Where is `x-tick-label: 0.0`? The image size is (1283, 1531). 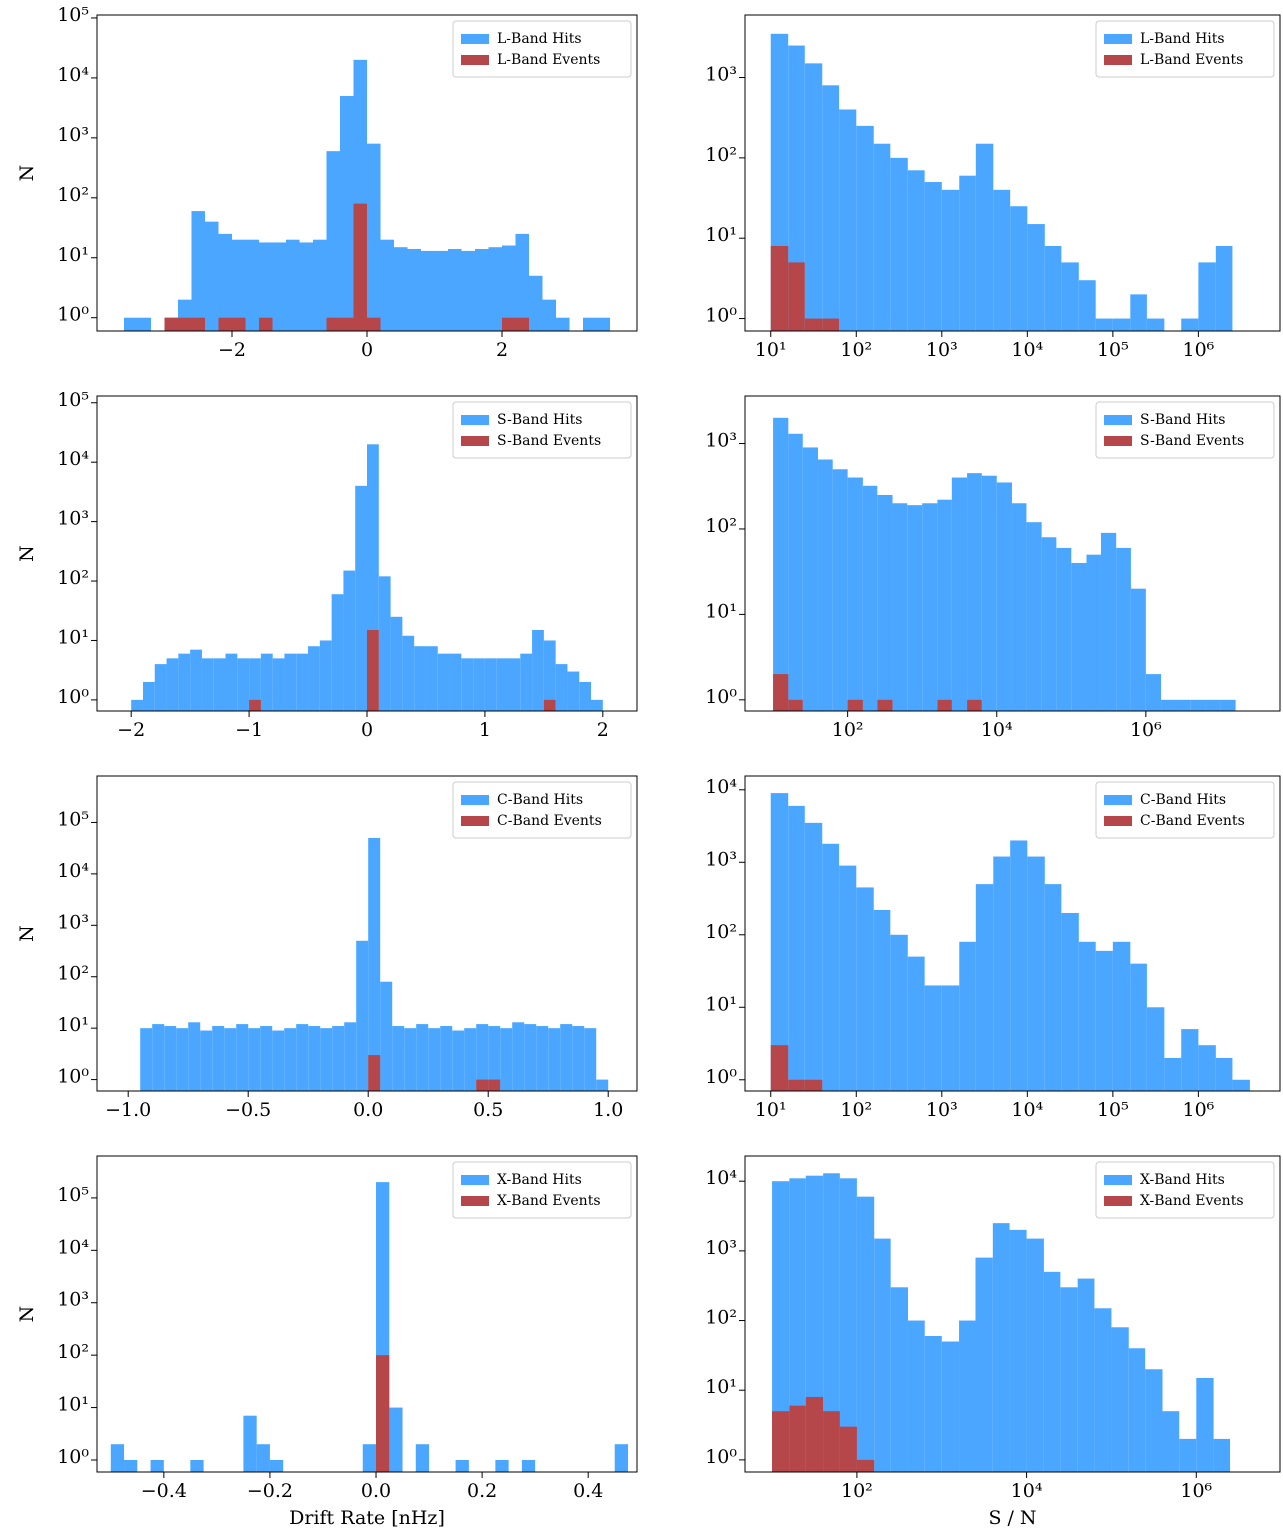 x-tick-label: 0.0 is located at coordinates (376, 1491).